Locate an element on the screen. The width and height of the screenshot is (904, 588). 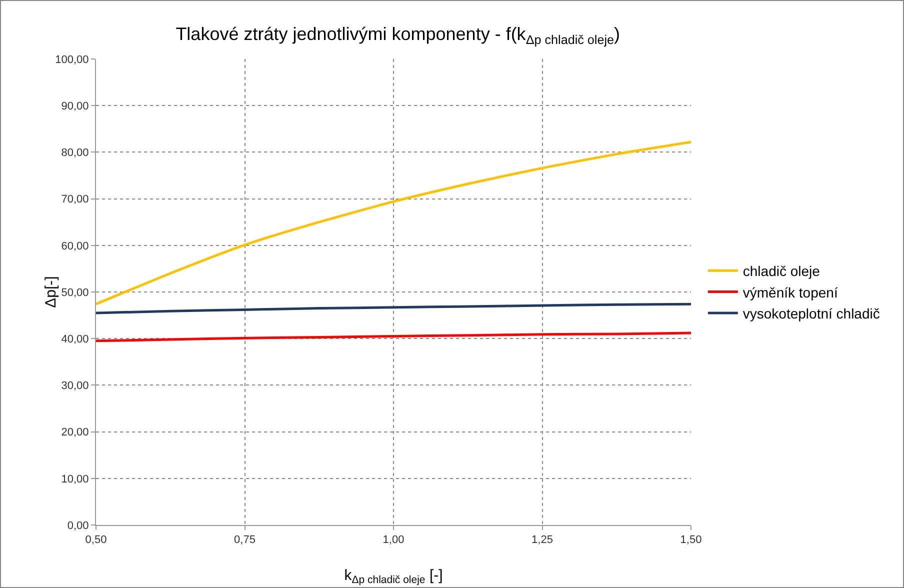
y-tick-label: 30,00 is located at coordinates (75, 386).